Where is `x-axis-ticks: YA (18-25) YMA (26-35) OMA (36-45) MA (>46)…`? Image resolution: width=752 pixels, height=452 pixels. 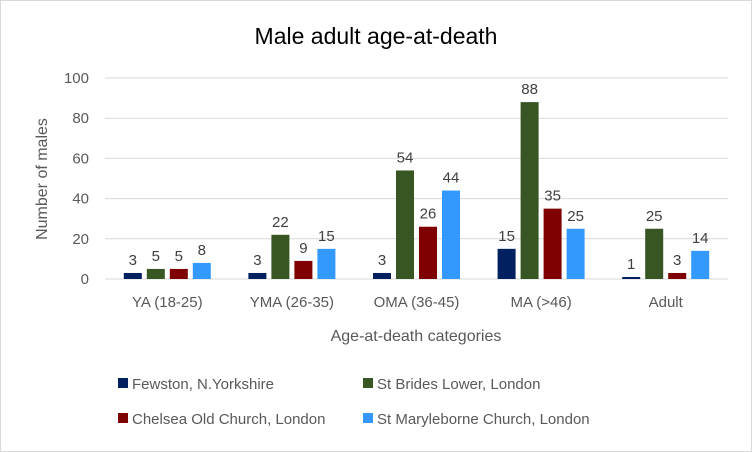
x-axis-ticks: YA (18-25) YMA (26-35) OMA (36-45) MA (>46)… is located at coordinates (408, 302).